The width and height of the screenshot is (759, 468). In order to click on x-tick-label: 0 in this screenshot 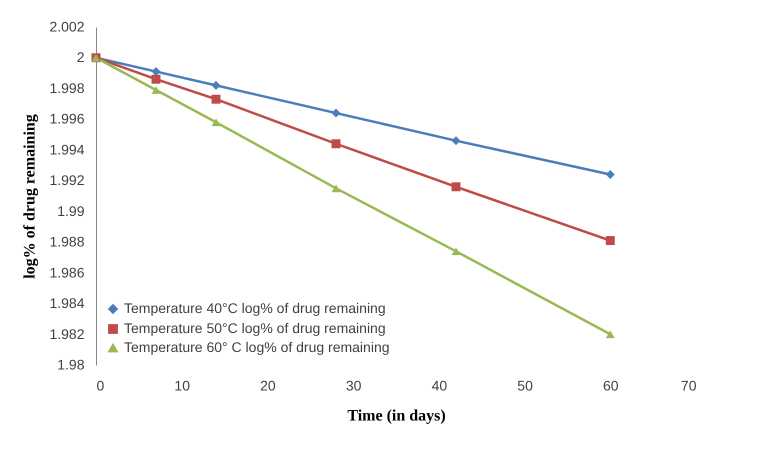, I will do `click(100, 386)`.